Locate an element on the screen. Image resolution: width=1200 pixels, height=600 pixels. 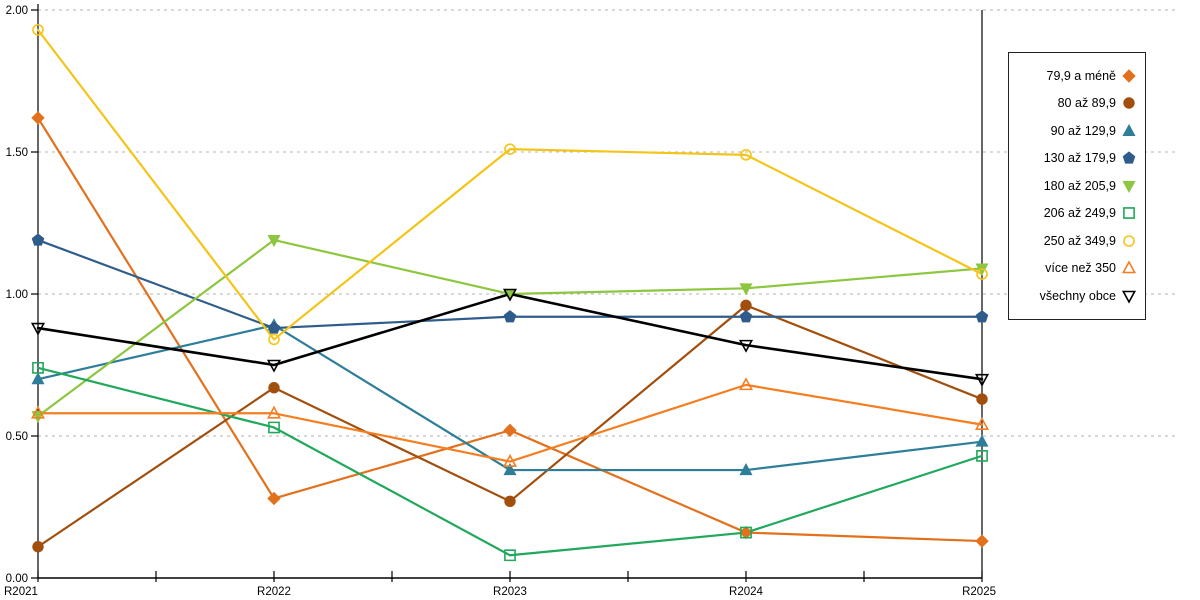
triangle-up-filled-legend-icon is located at coordinates (1129, 129).